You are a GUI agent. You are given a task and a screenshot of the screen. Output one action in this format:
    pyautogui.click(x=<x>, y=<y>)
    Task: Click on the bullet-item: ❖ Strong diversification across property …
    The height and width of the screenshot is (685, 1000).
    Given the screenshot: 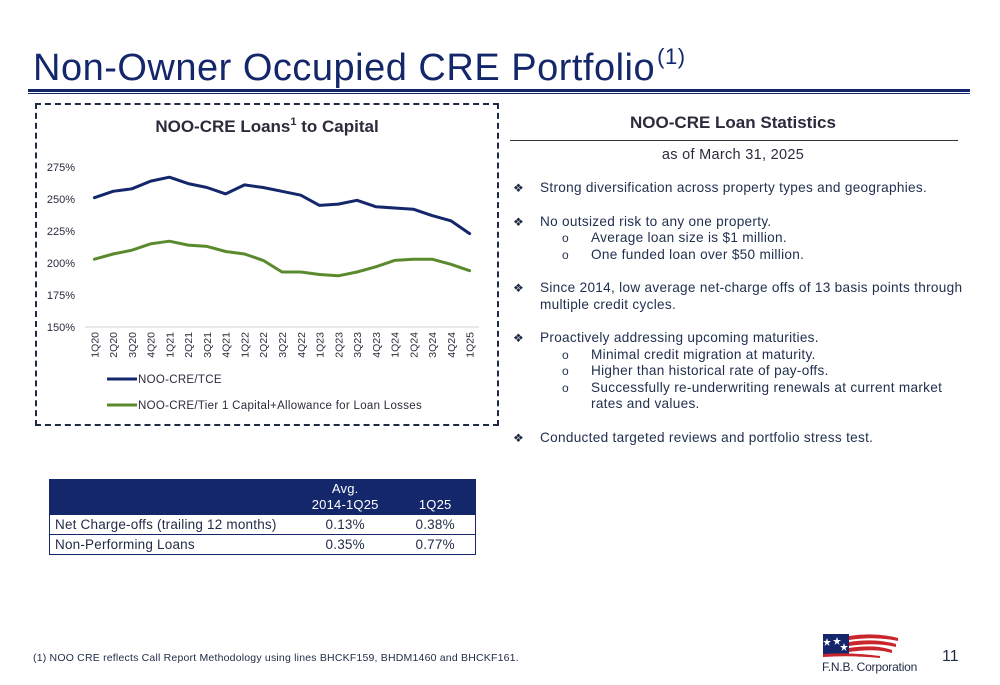 What is the action you would take?
    pyautogui.click(x=720, y=187)
    